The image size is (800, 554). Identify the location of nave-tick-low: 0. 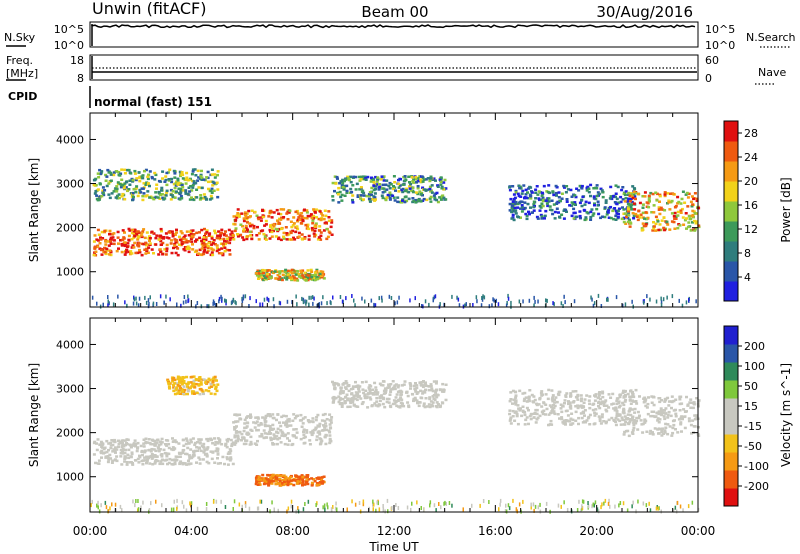
(708, 78).